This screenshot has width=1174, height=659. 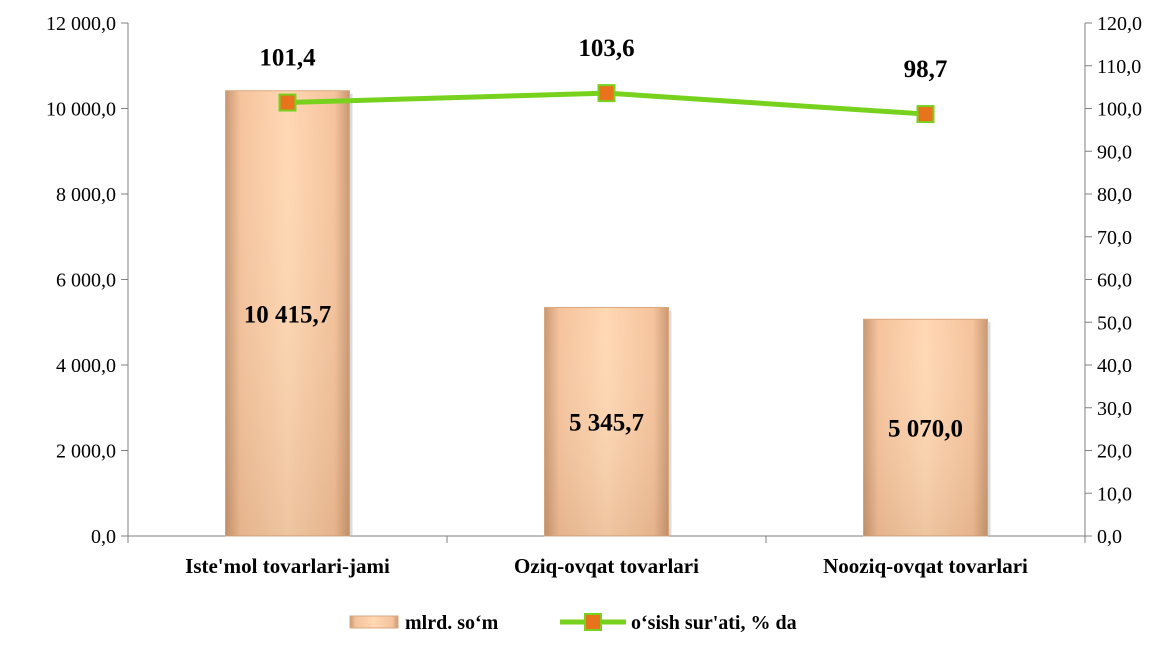 What do you see at coordinates (86, 195) in the screenshot?
I see `left-tick-label: 8 000,0` at bounding box center [86, 195].